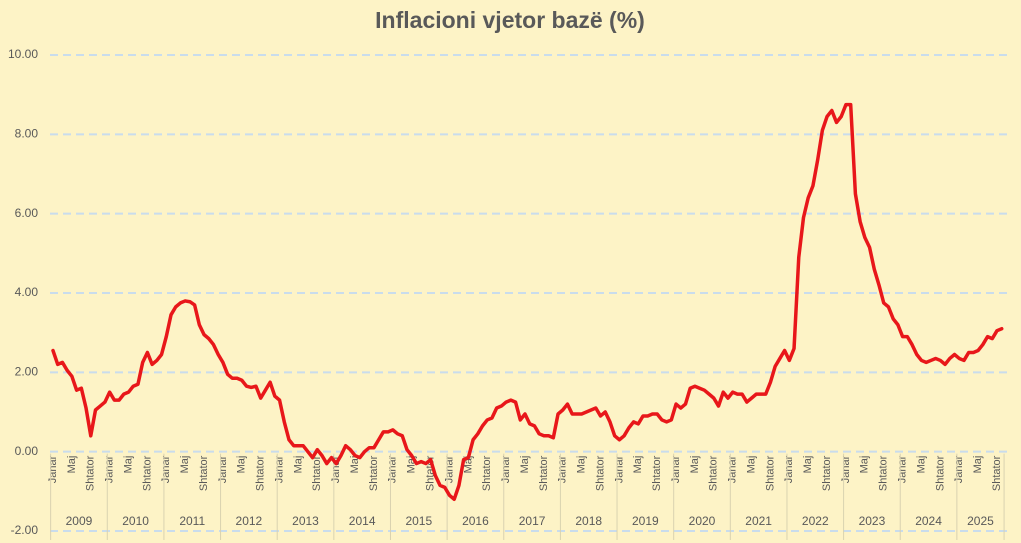 The image size is (1021, 543). Describe the element at coordinates (702, 521) in the screenshot. I see `year-label: 2020` at that location.